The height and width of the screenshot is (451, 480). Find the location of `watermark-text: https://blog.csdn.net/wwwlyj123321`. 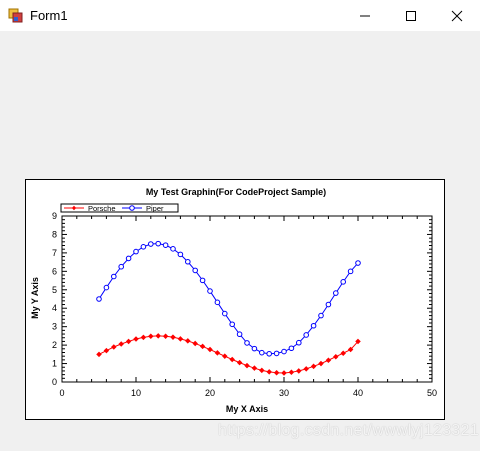

watermark-text: https://blog.csdn.net/wwwlyj123321 is located at coordinates (349, 430).